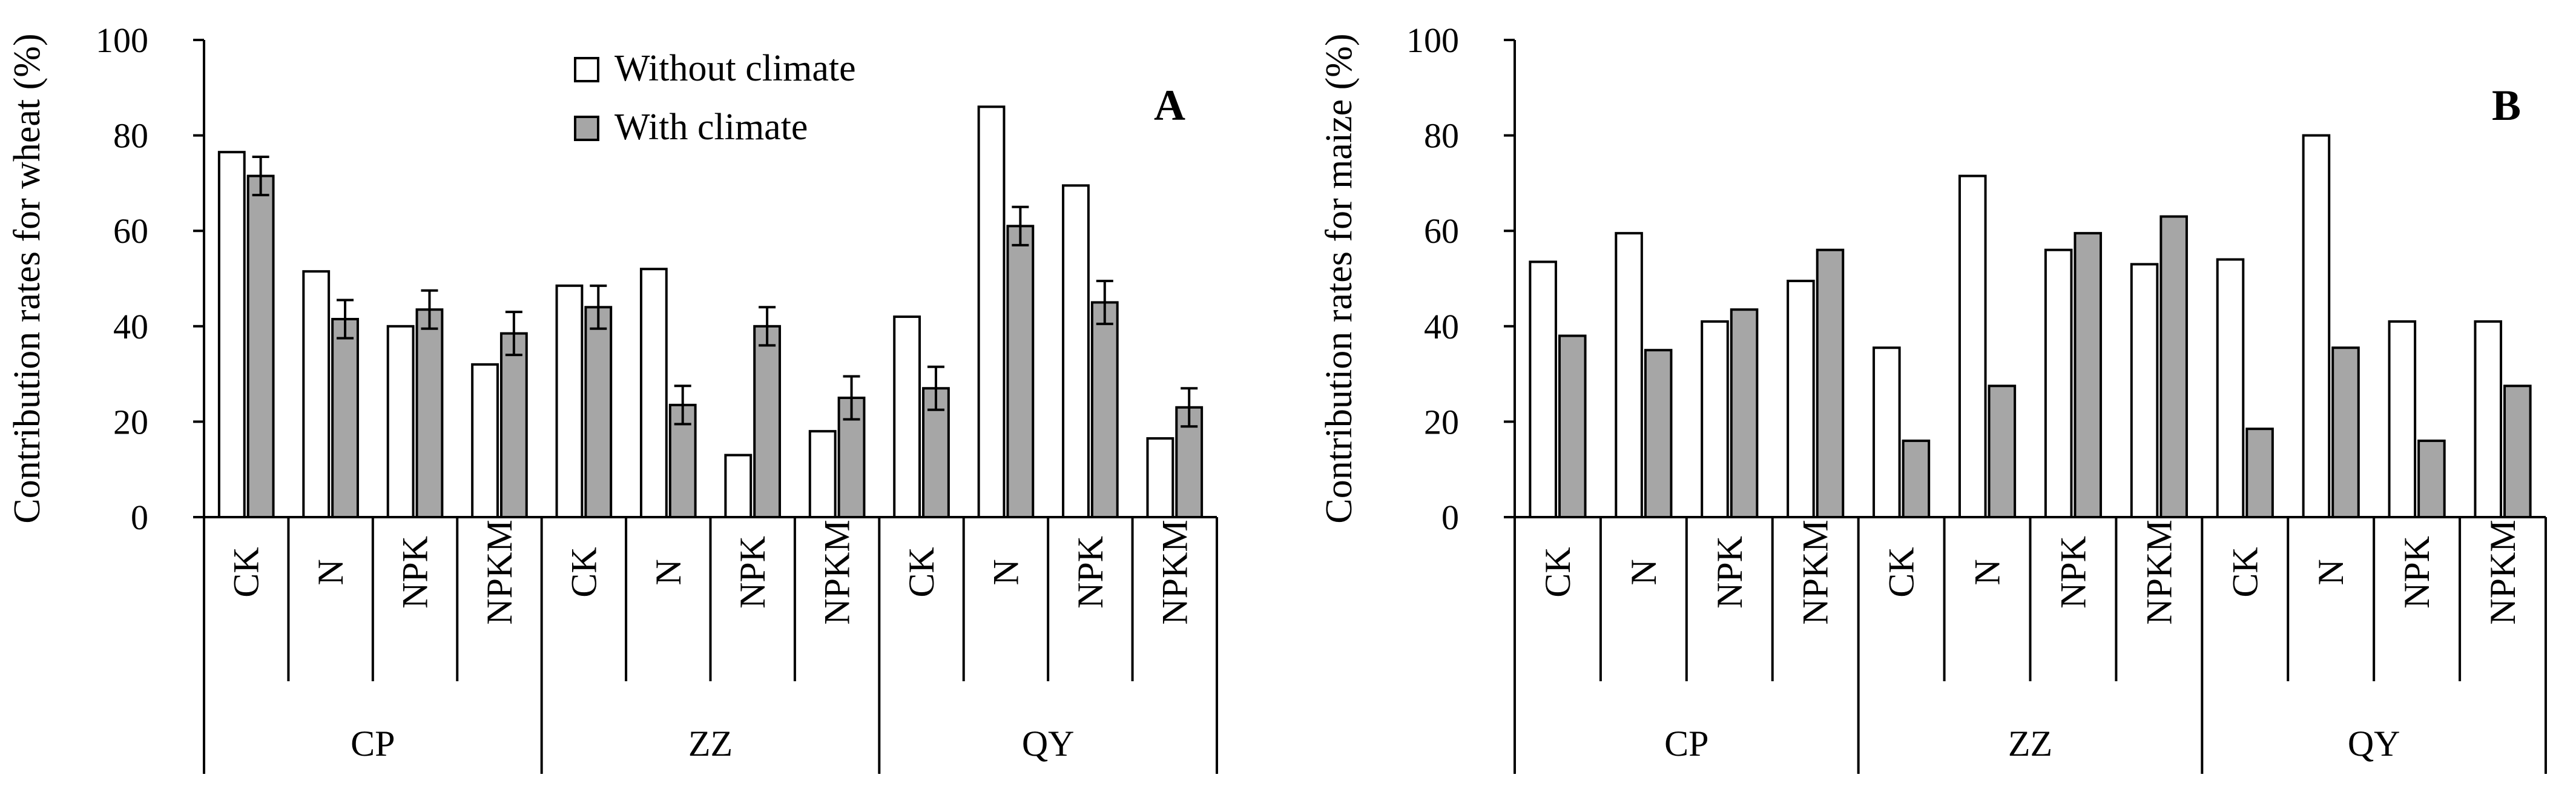  I want to click on y-axis-label: Contribution rates for maize (%), so click(1339, 278).